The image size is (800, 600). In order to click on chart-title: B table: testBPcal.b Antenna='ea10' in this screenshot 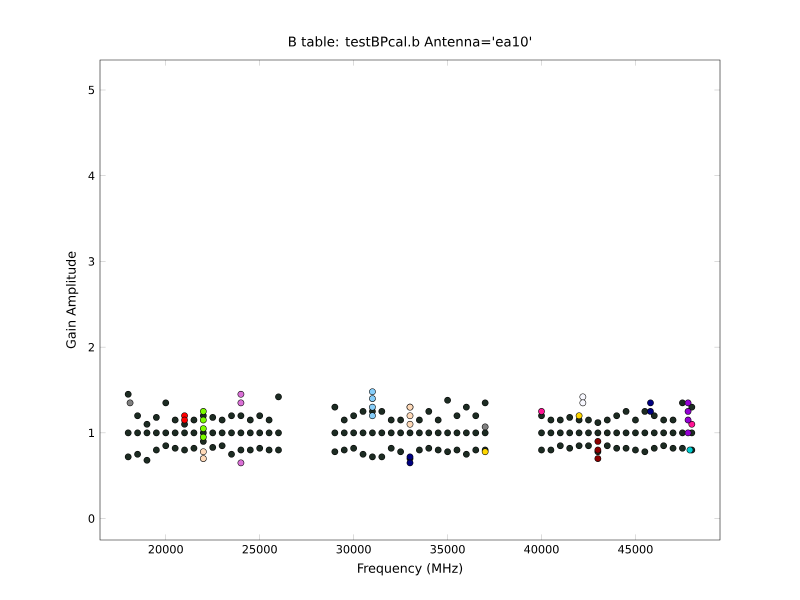, I will do `click(410, 41)`.